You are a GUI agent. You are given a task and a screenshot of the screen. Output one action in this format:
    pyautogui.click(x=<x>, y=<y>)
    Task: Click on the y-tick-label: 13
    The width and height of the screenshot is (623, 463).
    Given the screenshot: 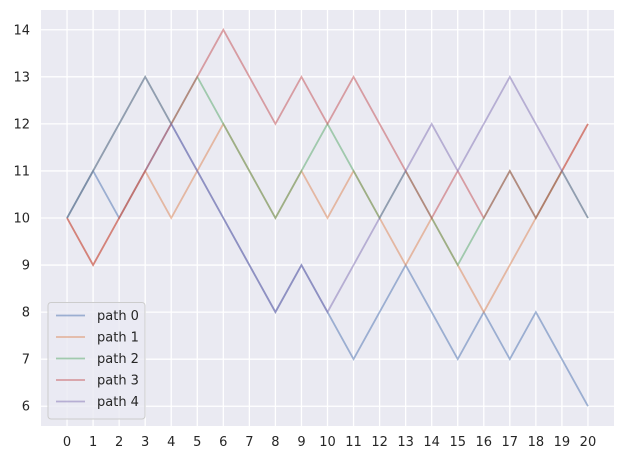 What is the action you would take?
    pyautogui.click(x=21, y=77)
    